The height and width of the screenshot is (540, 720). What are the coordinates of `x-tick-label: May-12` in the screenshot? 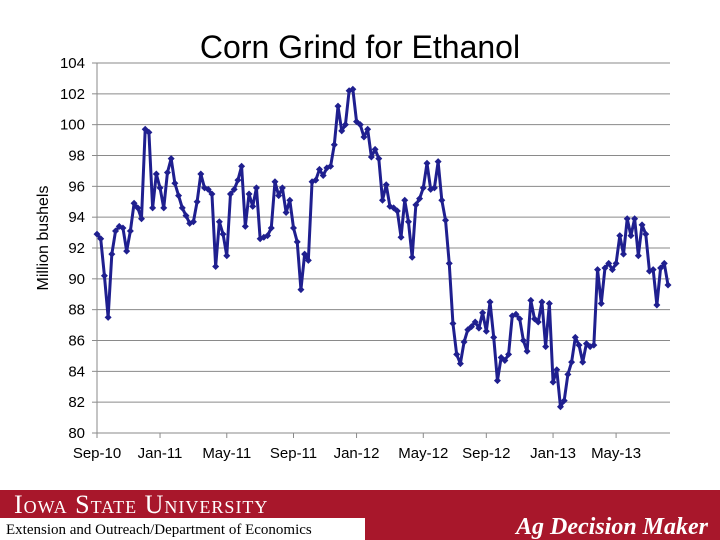 It's located at (423, 453).